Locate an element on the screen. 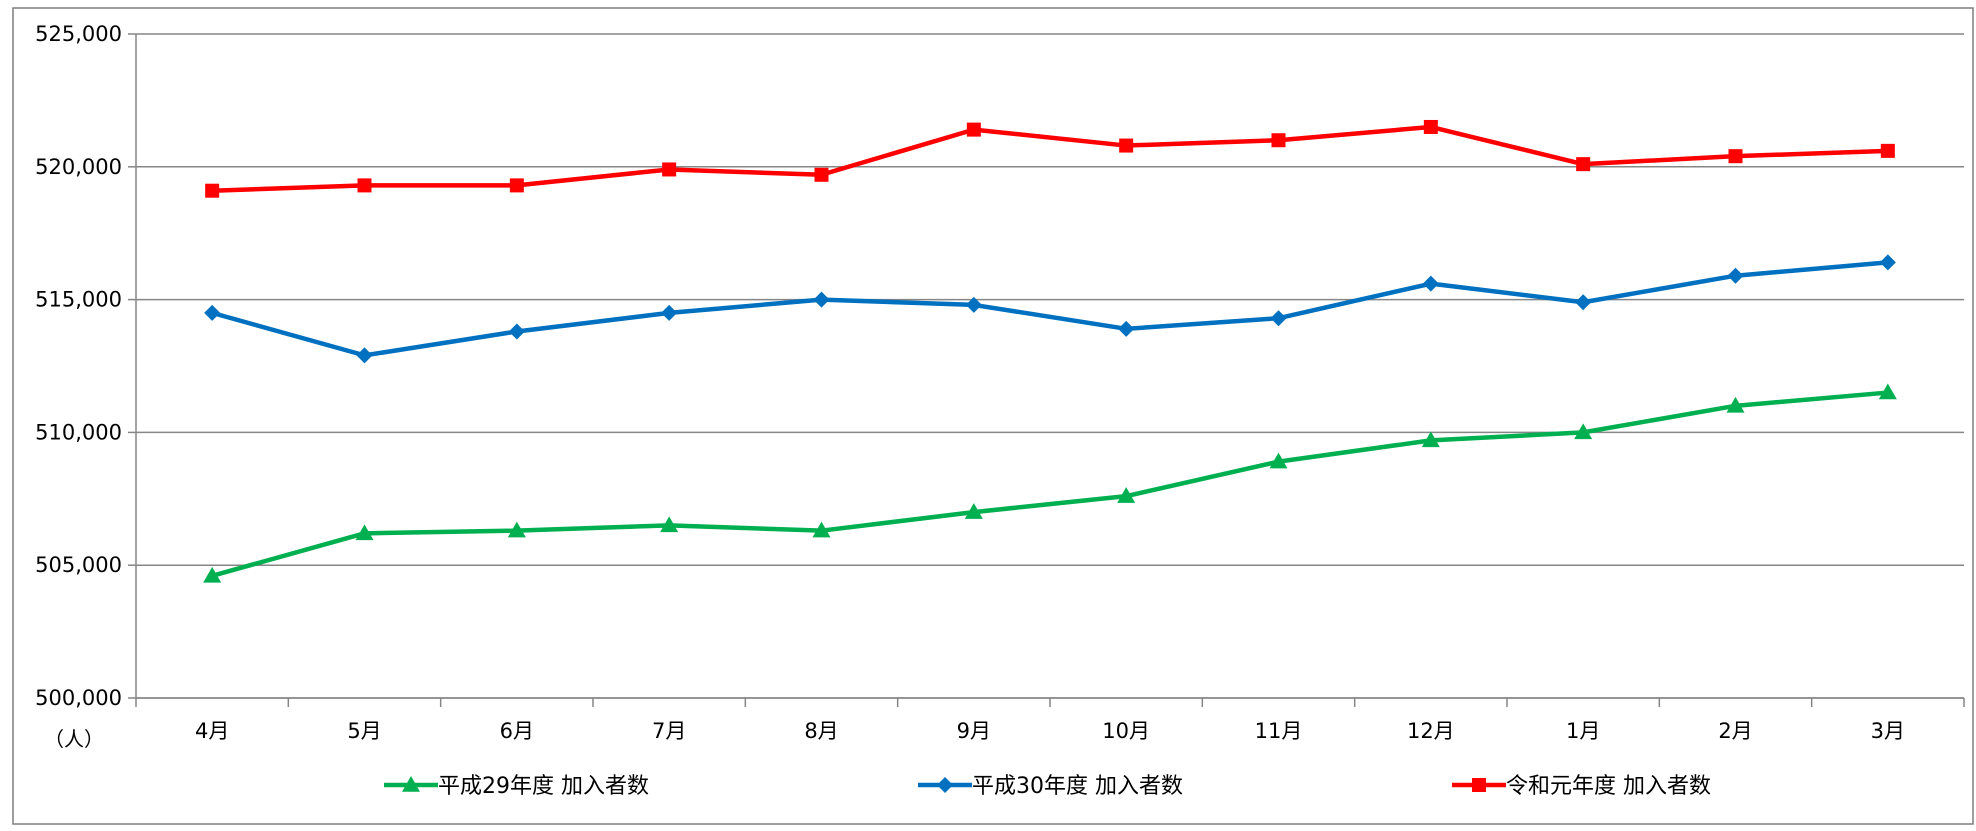 The image size is (1976, 831). legend: 平成29年度 加入者数 平成30年度 加入者数 令和元年度 加入者数 is located at coordinates (1047, 786).